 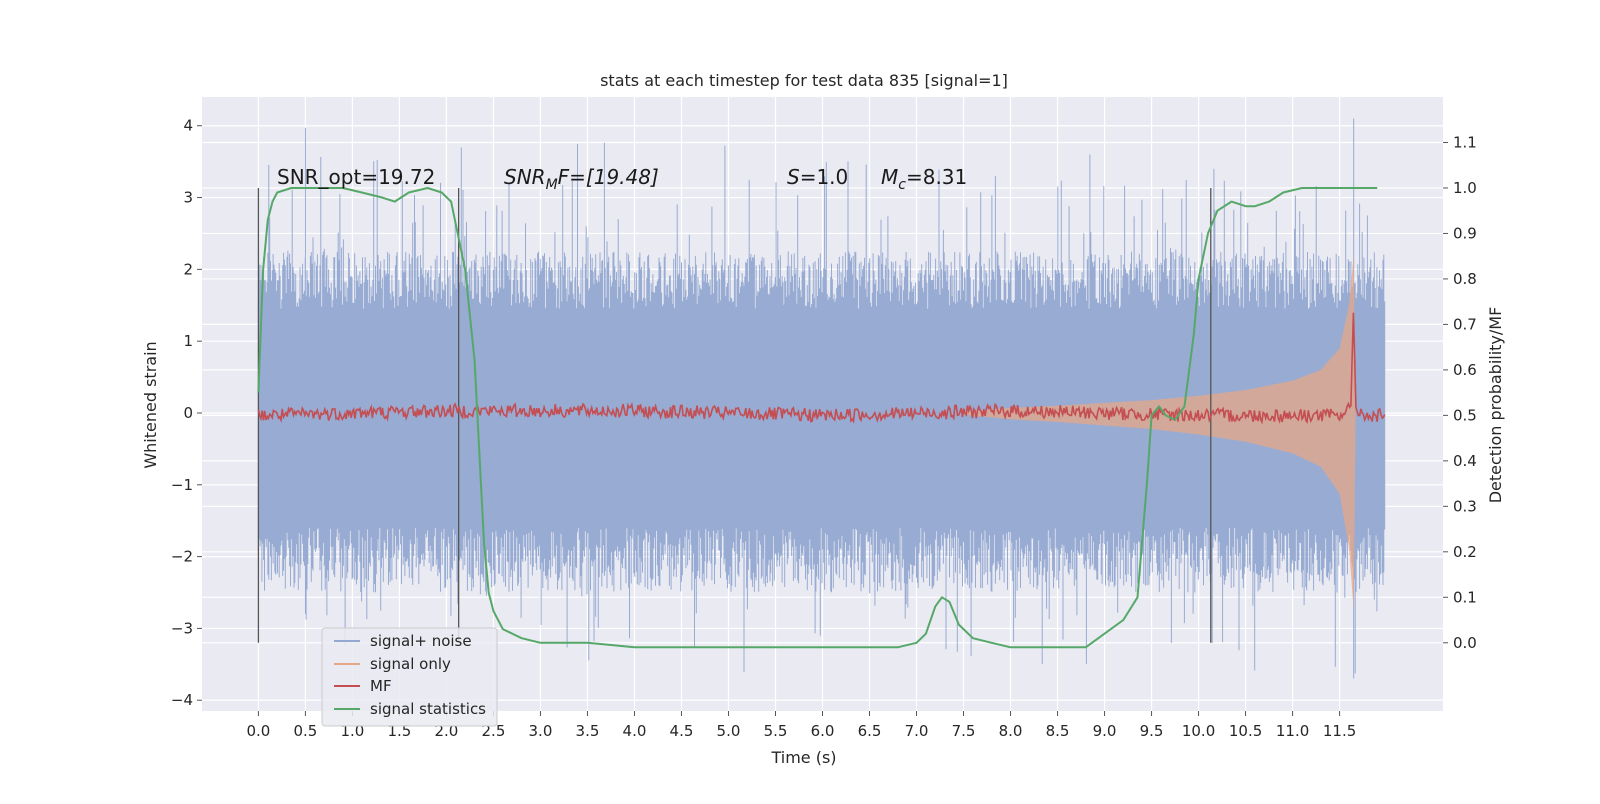 What do you see at coordinates (1465, 279) in the screenshot?
I see `y2-tick-label: 0.8` at bounding box center [1465, 279].